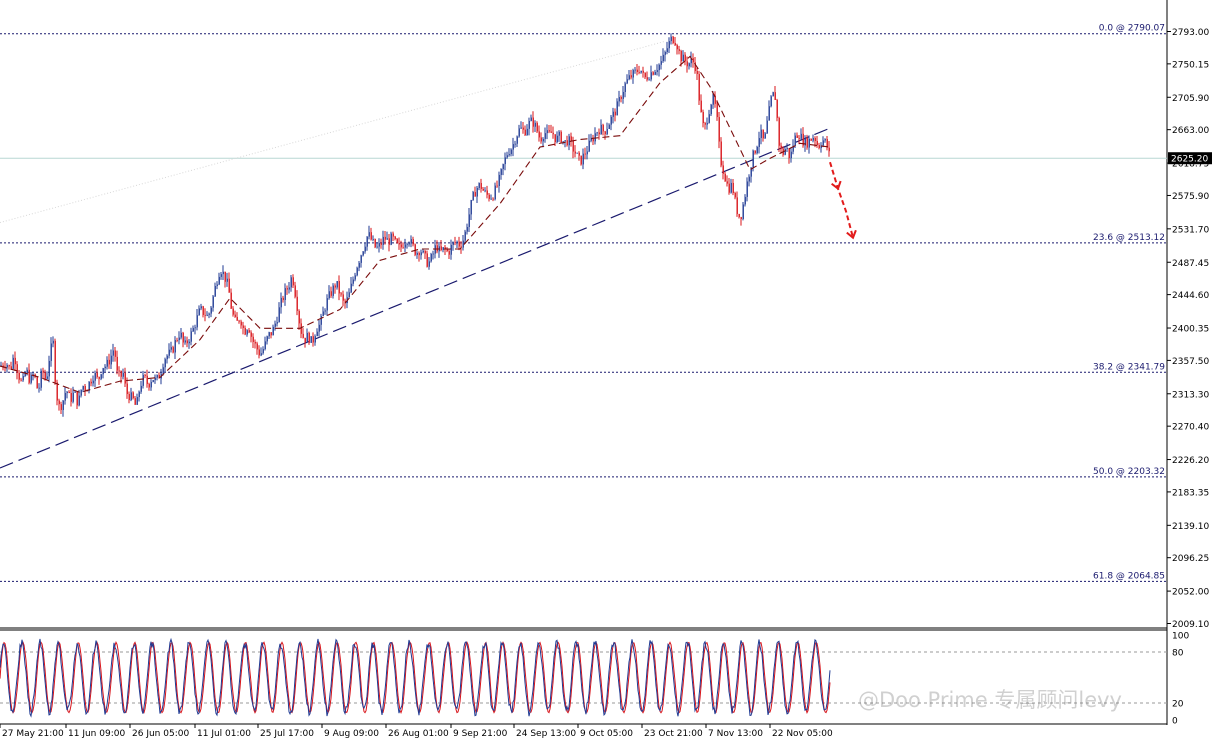 Image resolution: width=1212 pixels, height=743 pixels. I want to click on fib-level-label: 23.6 @ 2513.12, so click(1129, 238).